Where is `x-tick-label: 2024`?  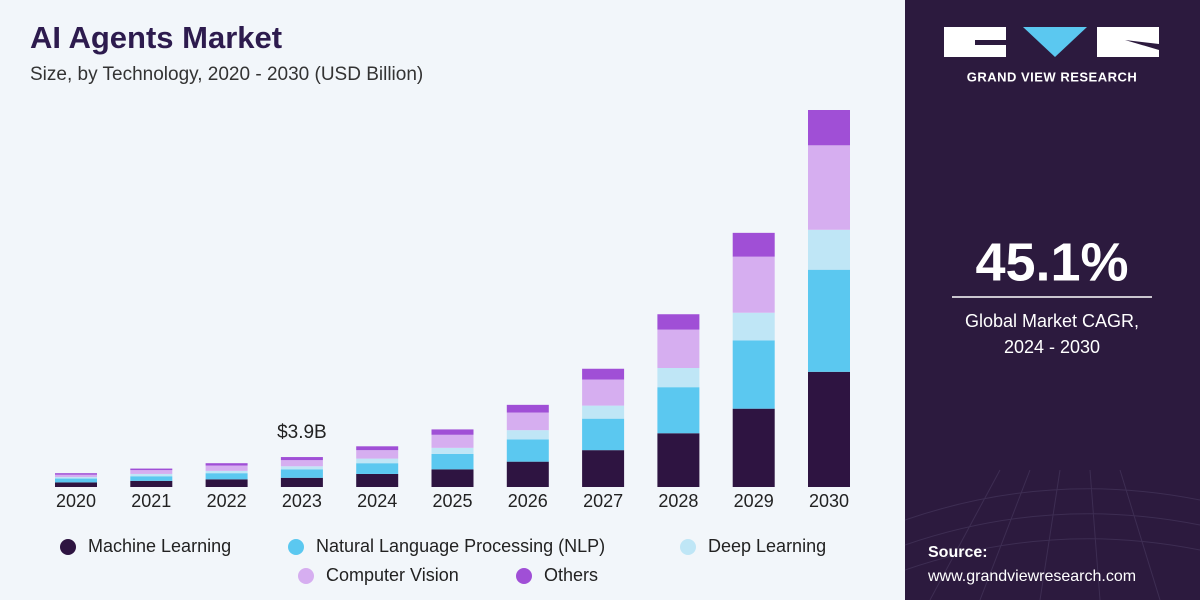 x-tick-label: 2024 is located at coordinates (377, 501).